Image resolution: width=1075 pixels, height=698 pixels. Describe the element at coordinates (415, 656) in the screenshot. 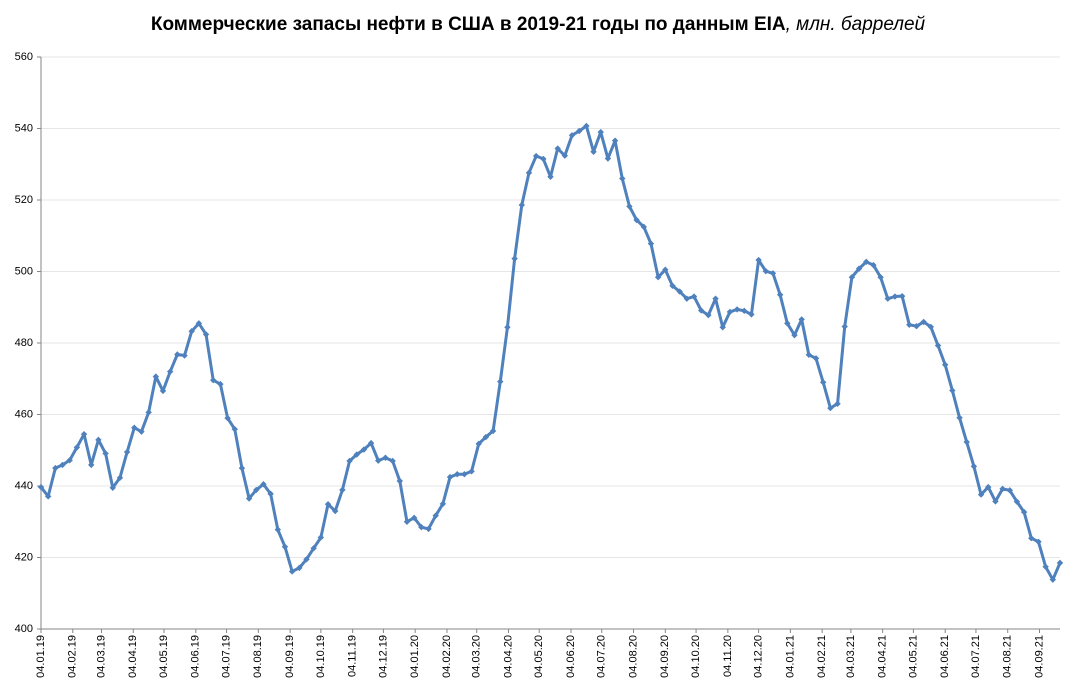

I see `x-tick-label: 04.01.20` at that location.